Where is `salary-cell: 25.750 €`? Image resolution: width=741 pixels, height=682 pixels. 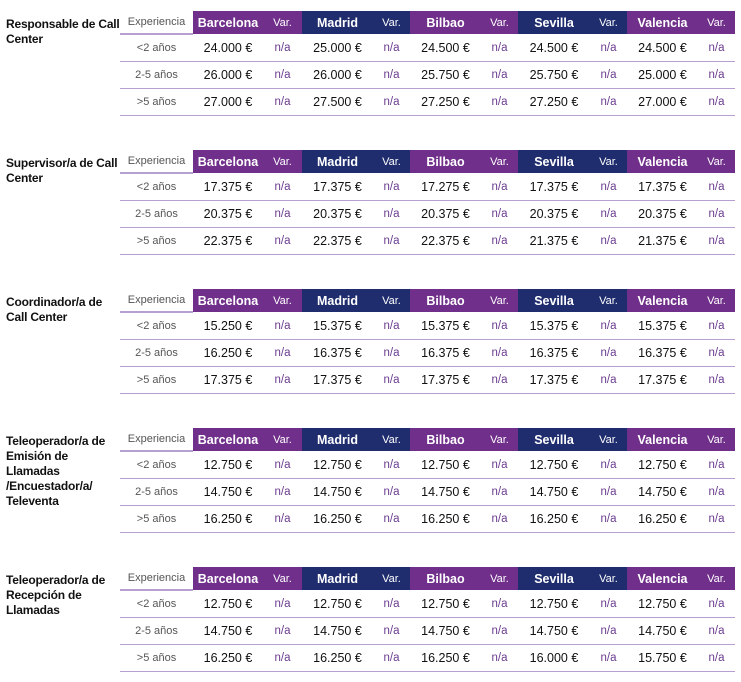 salary-cell: 25.750 € is located at coordinates (554, 75).